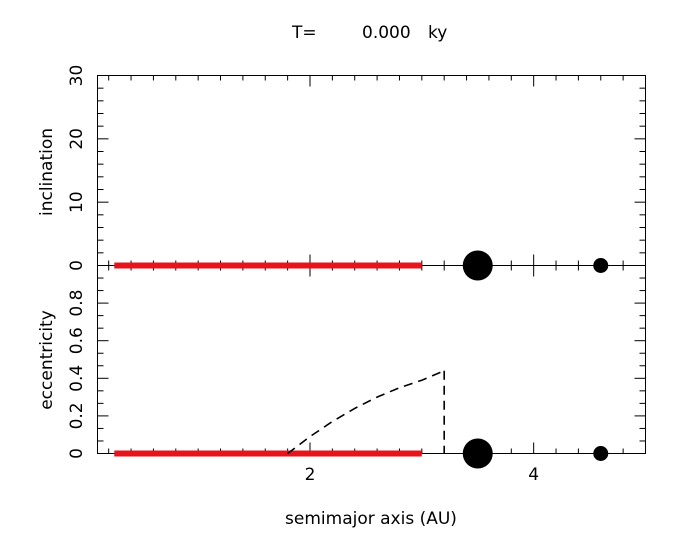  Describe the element at coordinates (366, 412) in the screenshot. I see `stability-boundary-curve` at that location.